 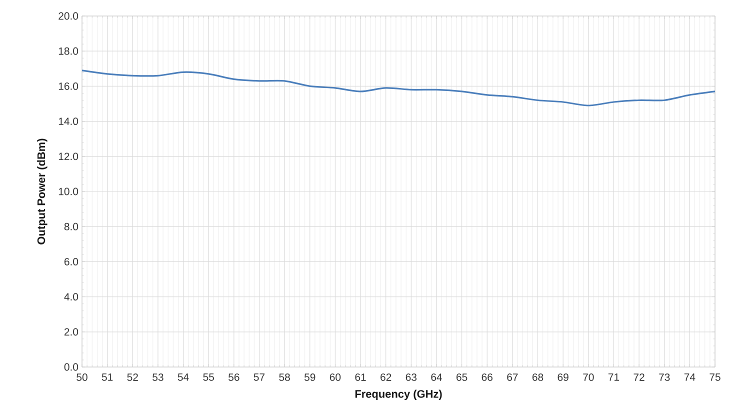 What do you see at coordinates (411, 377) in the screenshot?
I see `x-tick-label: 63` at bounding box center [411, 377].